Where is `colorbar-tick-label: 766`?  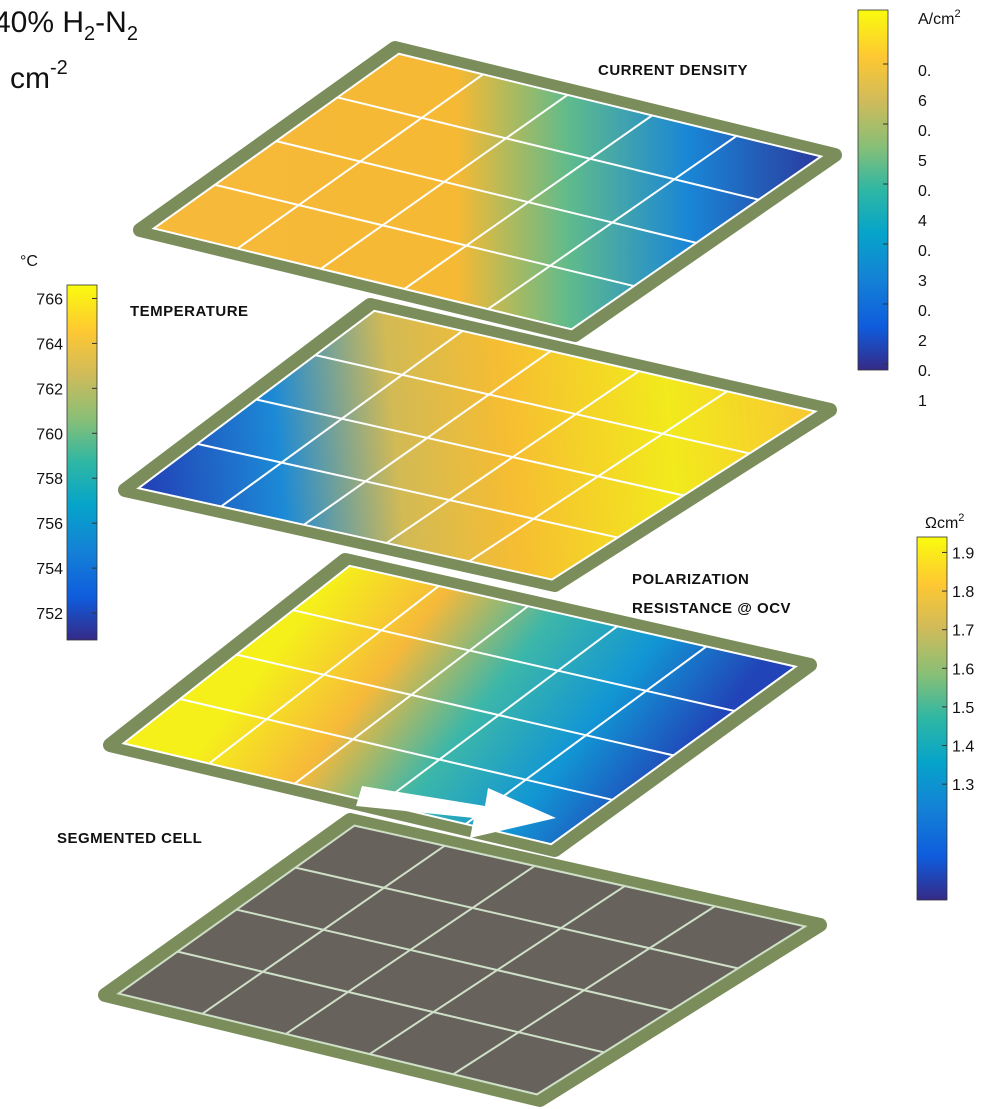 colorbar-tick-label: 766 is located at coordinates (49, 299).